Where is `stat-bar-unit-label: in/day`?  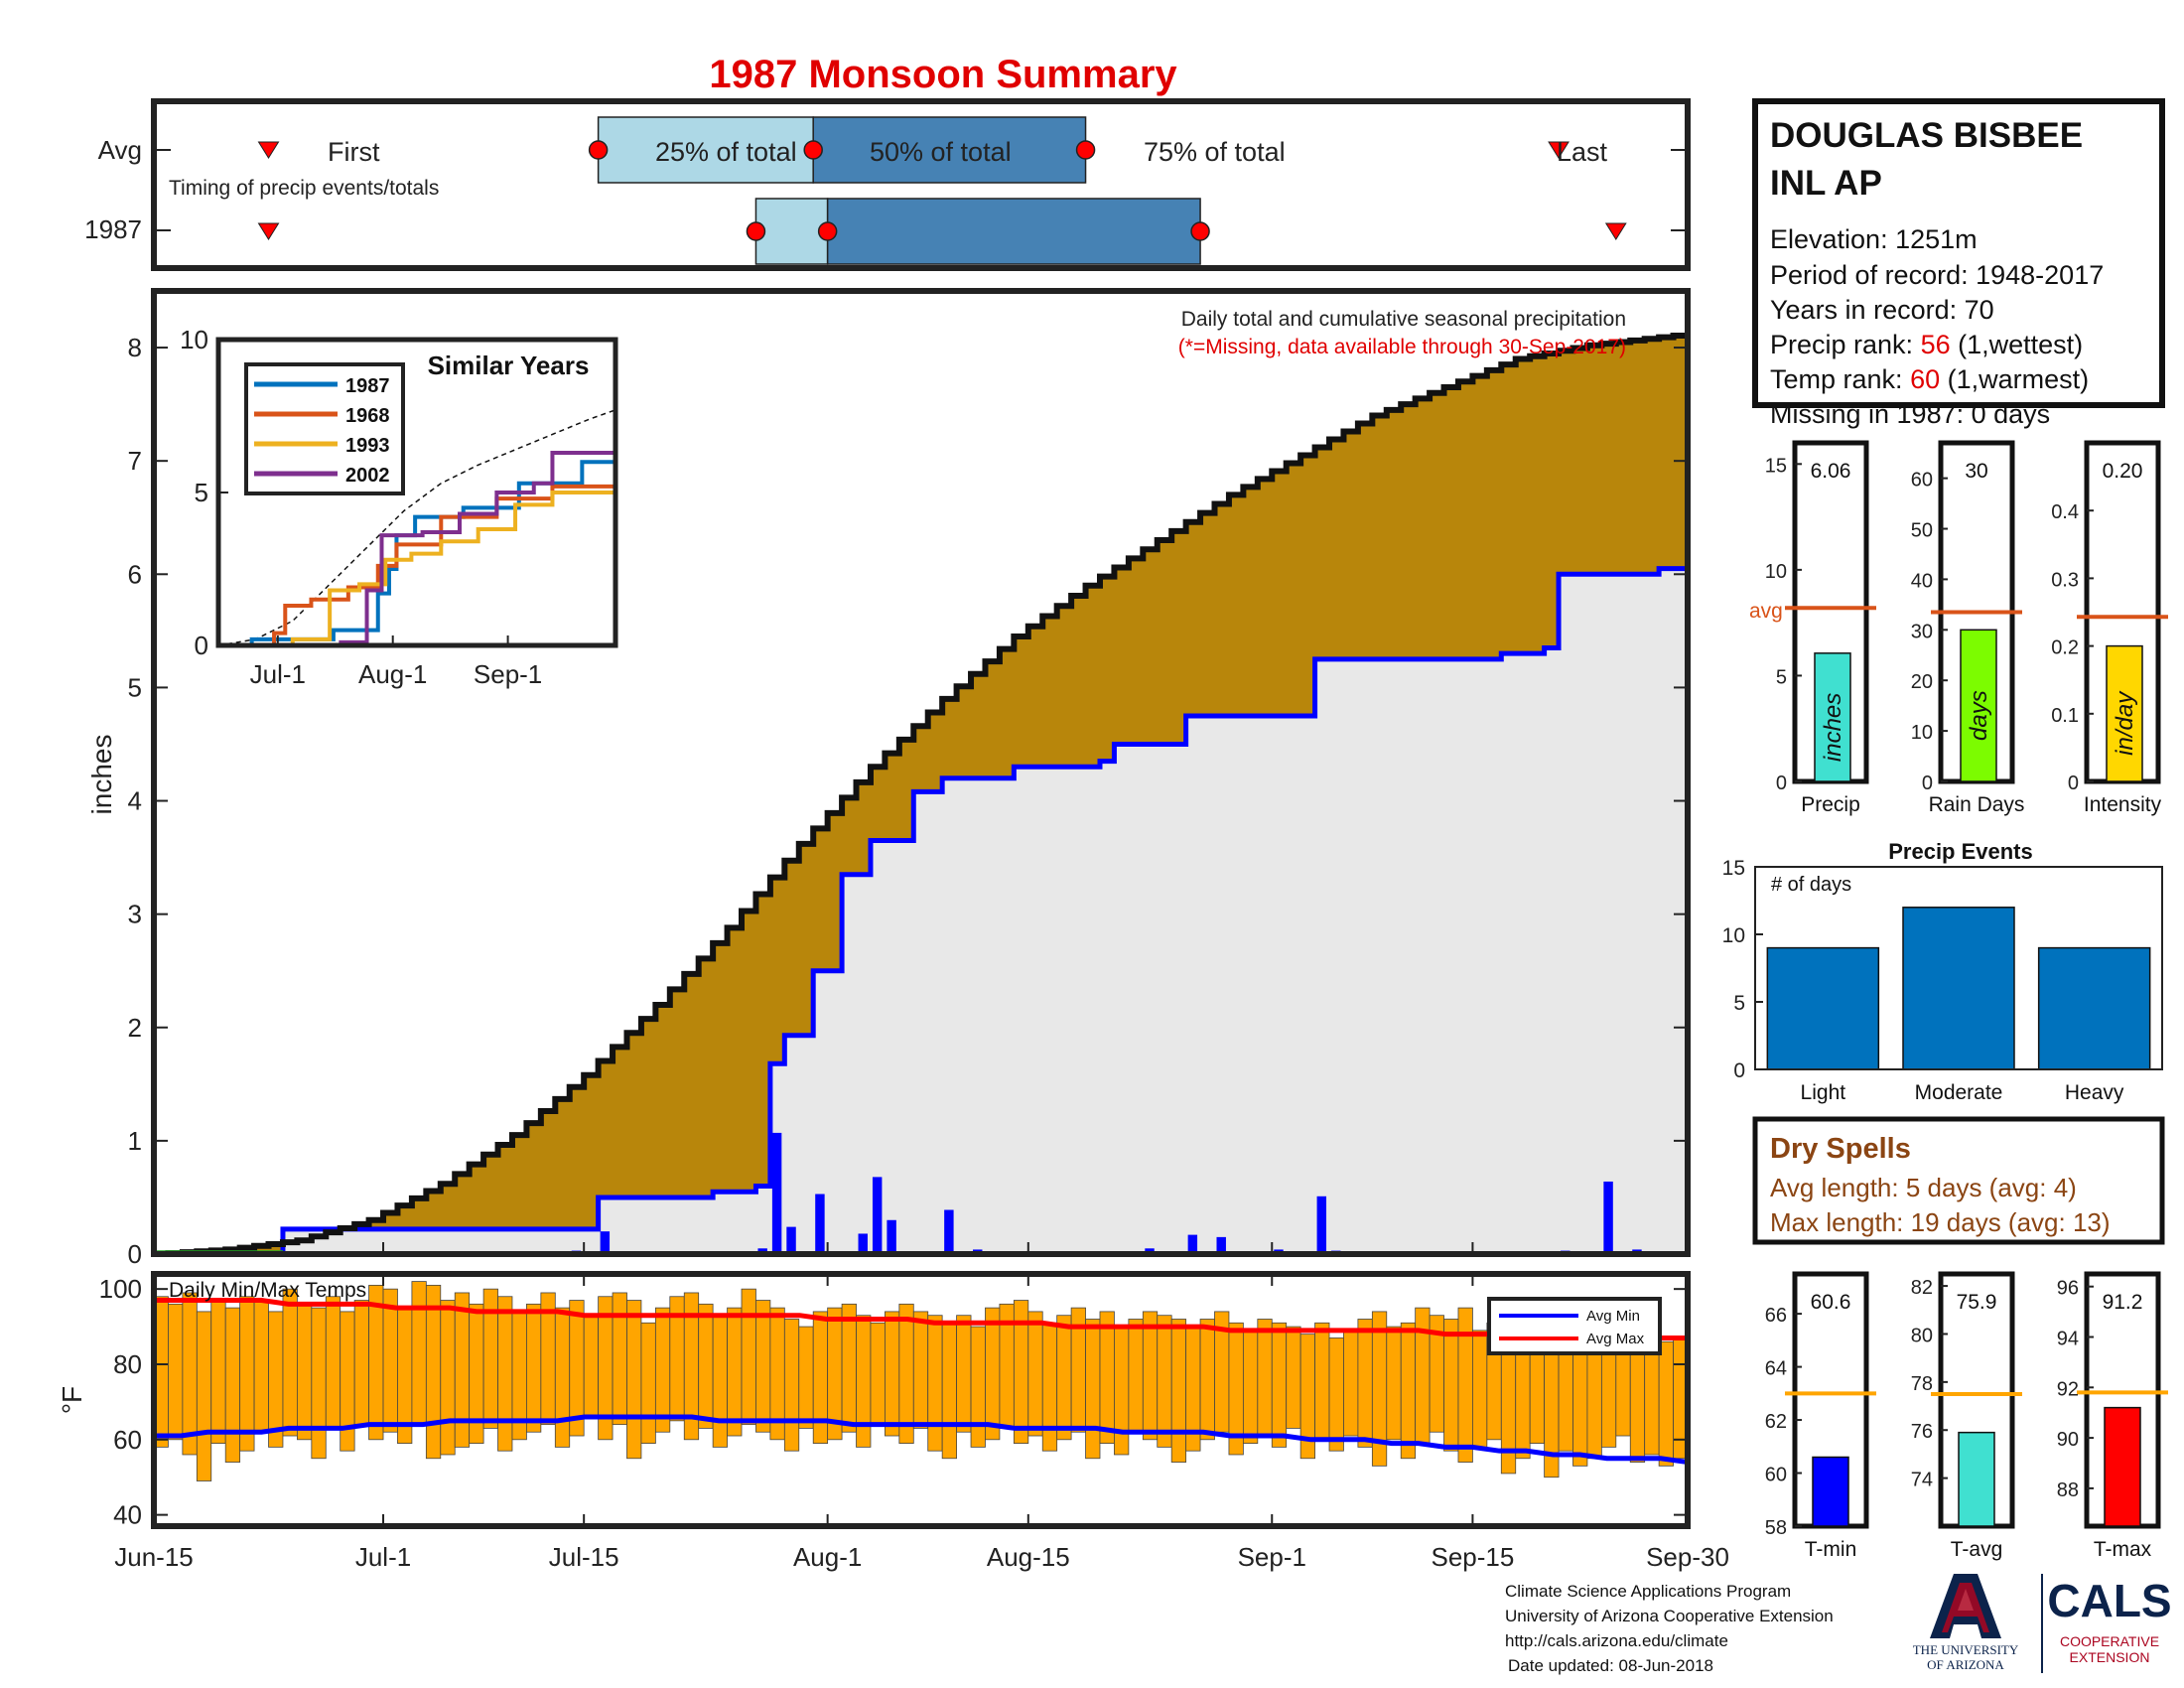 stat-bar-unit-label: in/day is located at coordinates (2125, 723).